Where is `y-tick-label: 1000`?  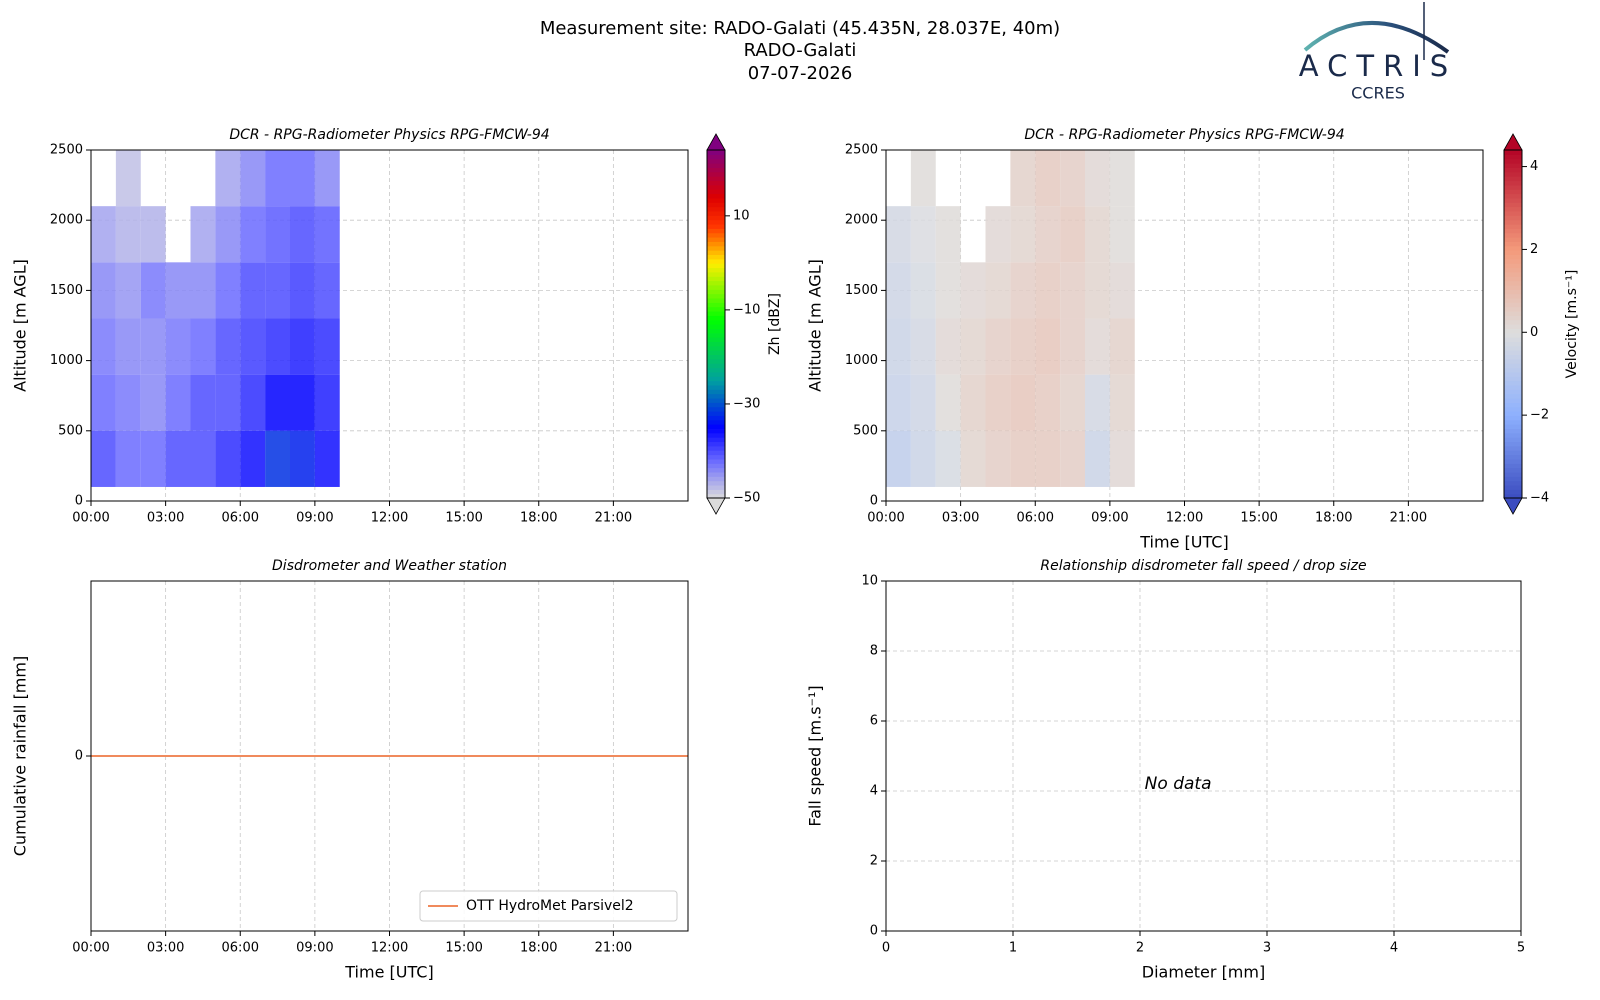
y-tick-label: 1000 is located at coordinates (861, 360).